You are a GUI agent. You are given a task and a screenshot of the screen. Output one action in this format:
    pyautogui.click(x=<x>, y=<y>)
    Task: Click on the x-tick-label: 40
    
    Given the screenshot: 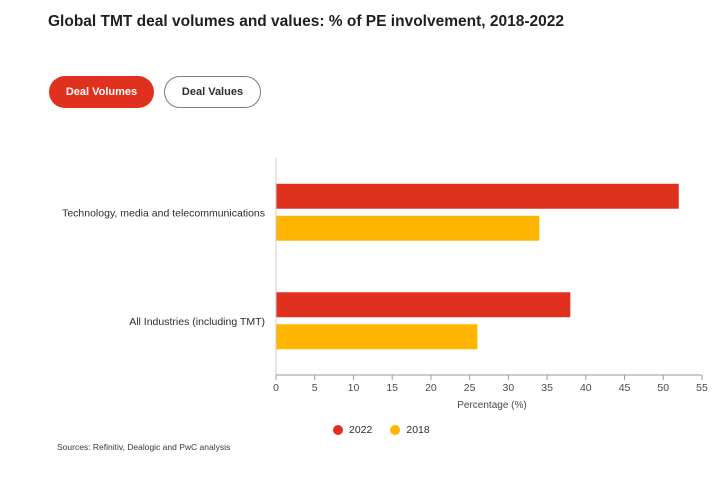 What is the action you would take?
    pyautogui.click(x=586, y=388)
    